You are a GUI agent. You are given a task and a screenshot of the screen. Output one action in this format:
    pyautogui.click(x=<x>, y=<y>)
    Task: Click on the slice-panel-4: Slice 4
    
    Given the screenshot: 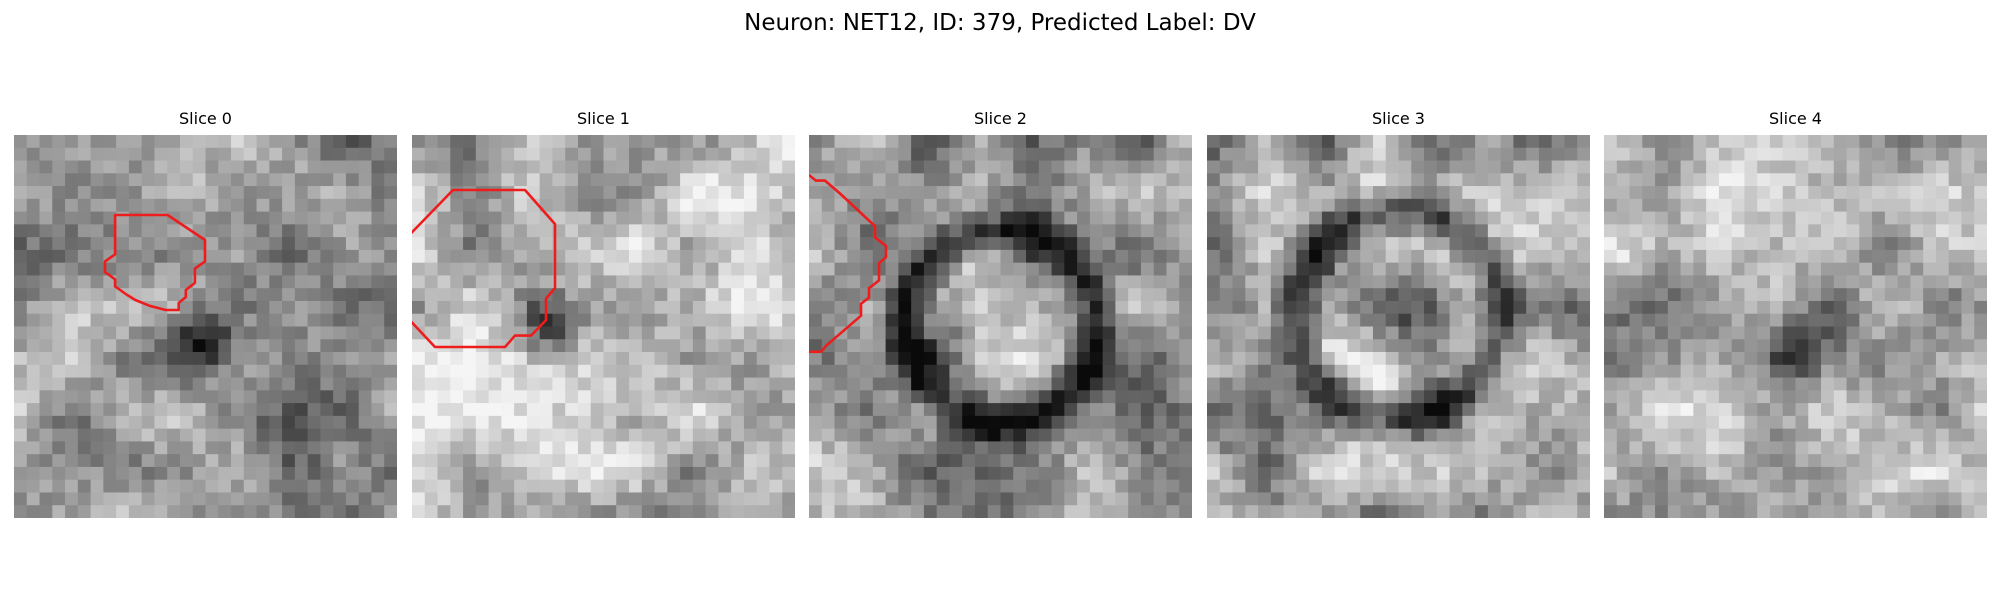 What is the action you would take?
    pyautogui.click(x=1795, y=313)
    